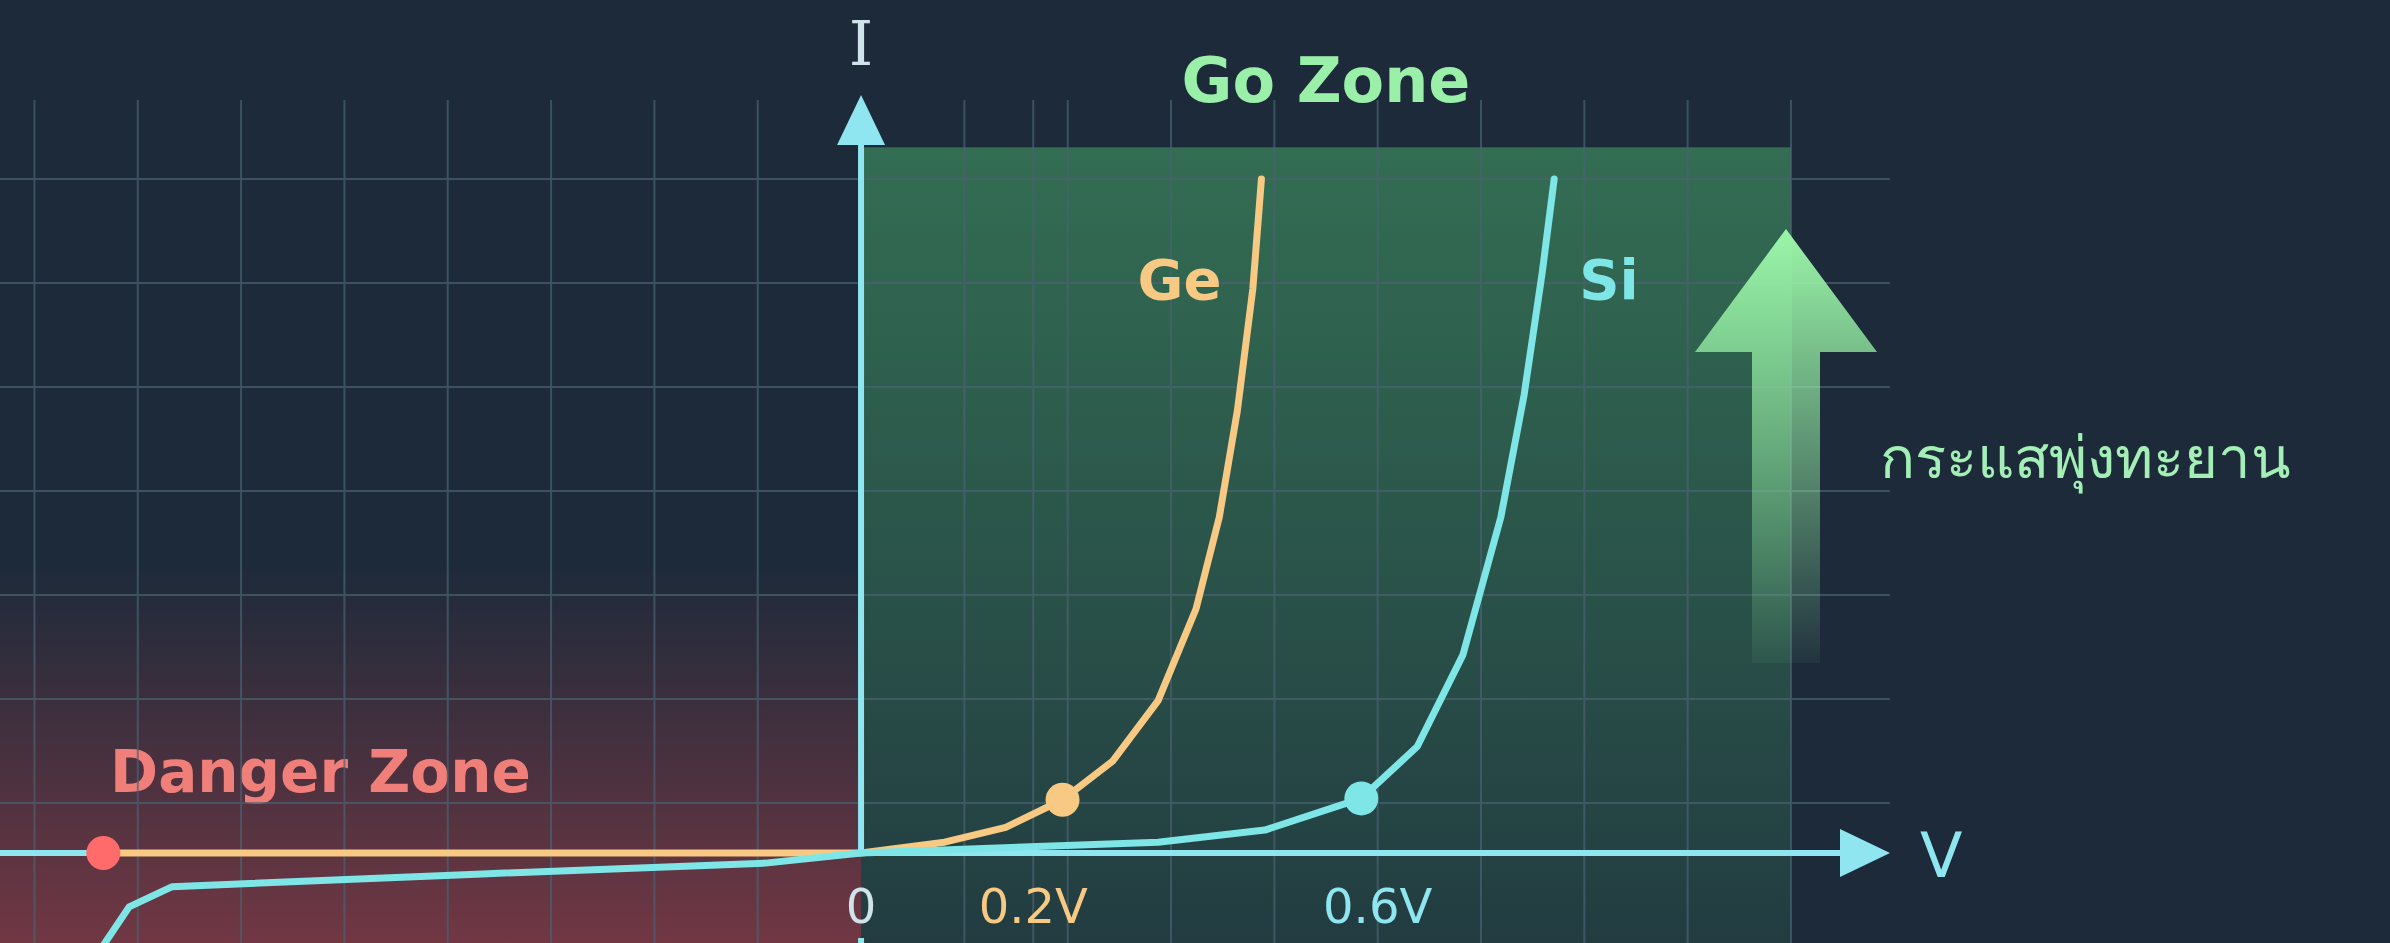  What do you see at coordinates (2085, 459) in the screenshot?
I see `annotation: กระแสพุ่งทะยาน` at bounding box center [2085, 459].